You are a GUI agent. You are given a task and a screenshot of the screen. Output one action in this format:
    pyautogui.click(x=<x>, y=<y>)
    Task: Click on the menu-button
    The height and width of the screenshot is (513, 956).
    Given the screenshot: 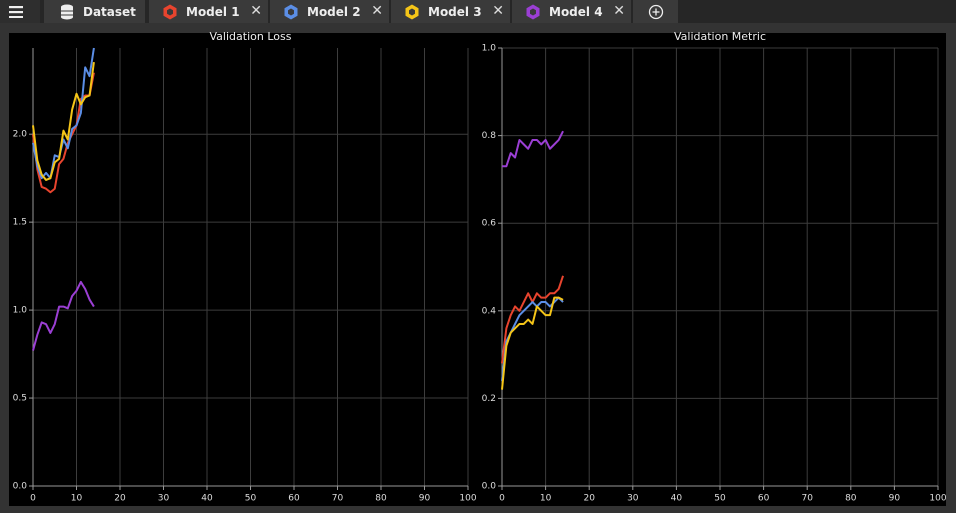 What is the action you would take?
    pyautogui.click(x=20, y=11)
    